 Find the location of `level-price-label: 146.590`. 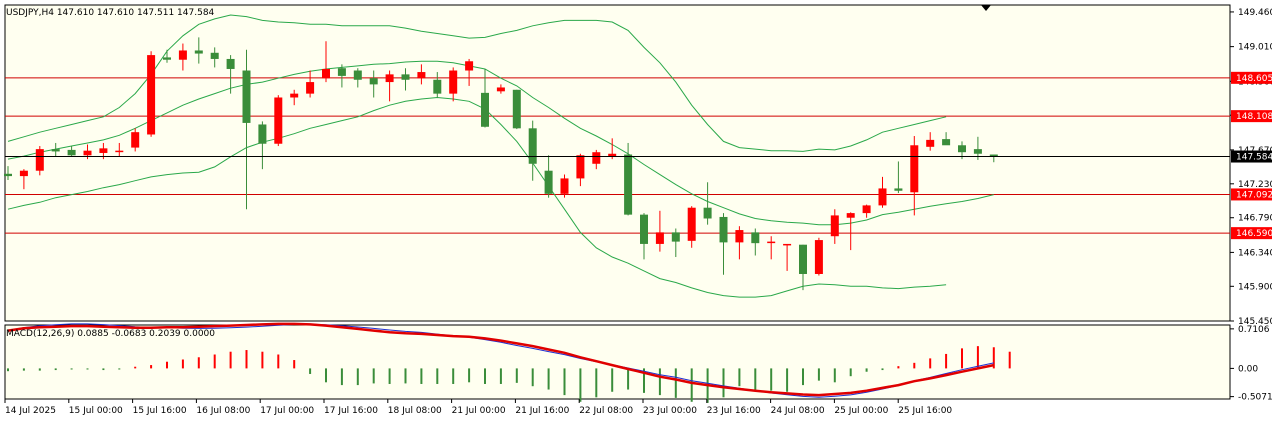

level-price-label: 146.590 is located at coordinates (1254, 234).